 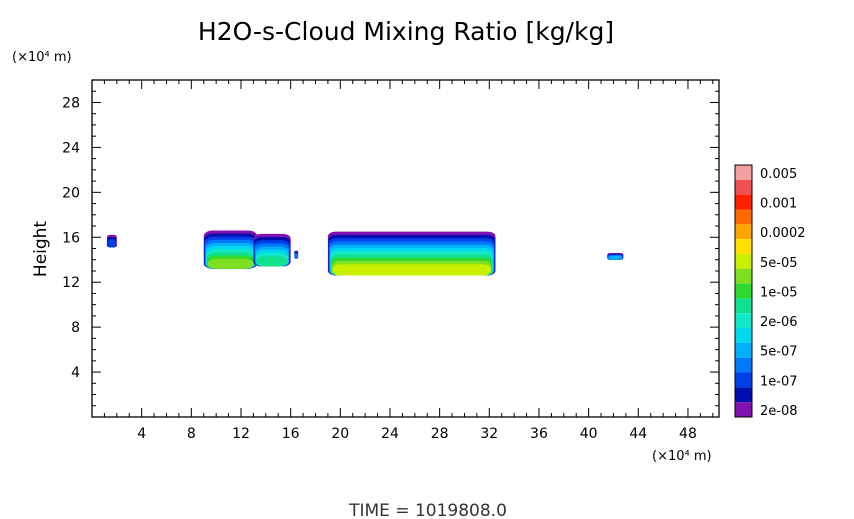 What do you see at coordinates (427, 510) in the screenshot?
I see `time-readout: TIME = 1019808.0` at bounding box center [427, 510].